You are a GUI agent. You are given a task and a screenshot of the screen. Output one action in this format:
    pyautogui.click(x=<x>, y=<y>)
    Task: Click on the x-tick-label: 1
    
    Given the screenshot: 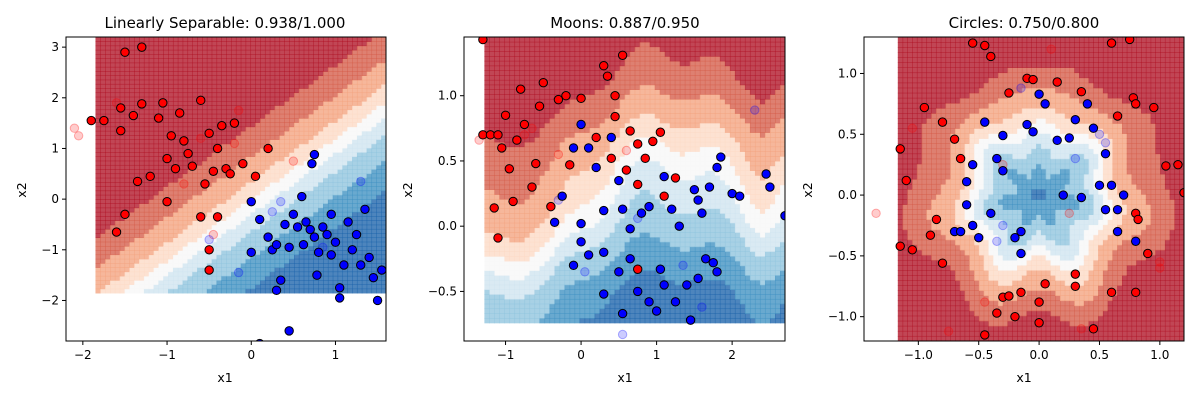 What is the action you would take?
    pyautogui.click(x=336, y=355)
    